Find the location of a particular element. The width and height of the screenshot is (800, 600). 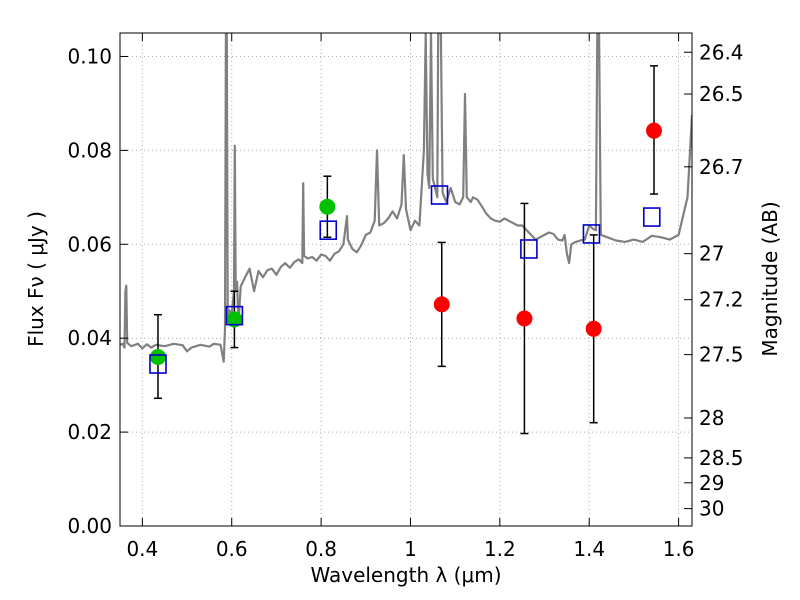

y2-tick-label: 28 is located at coordinates (711, 418).